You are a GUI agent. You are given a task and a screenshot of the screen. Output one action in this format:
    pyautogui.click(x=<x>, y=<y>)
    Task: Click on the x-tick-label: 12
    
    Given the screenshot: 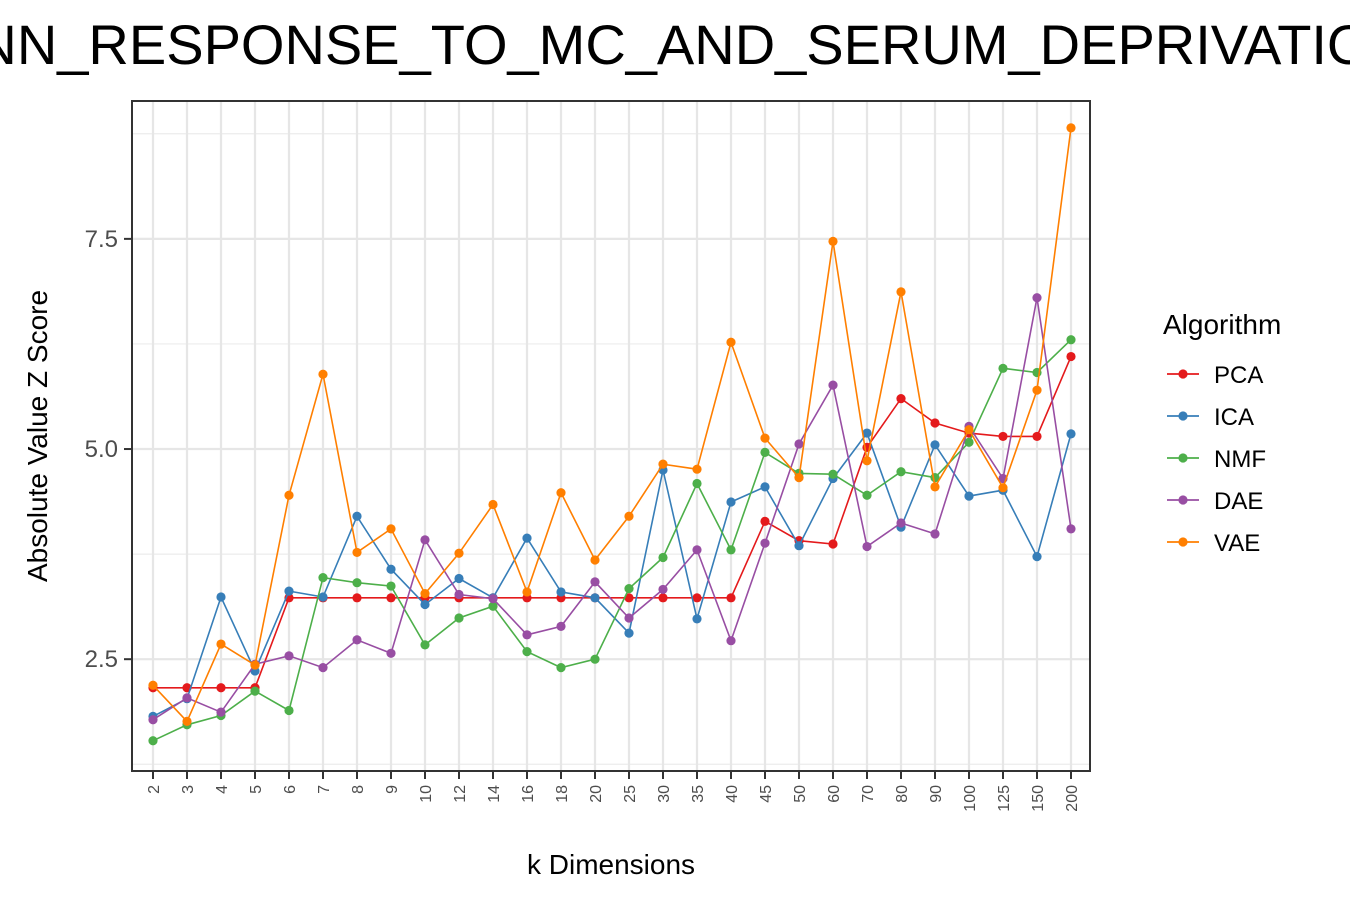 What is the action you would take?
    pyautogui.click(x=460, y=794)
    